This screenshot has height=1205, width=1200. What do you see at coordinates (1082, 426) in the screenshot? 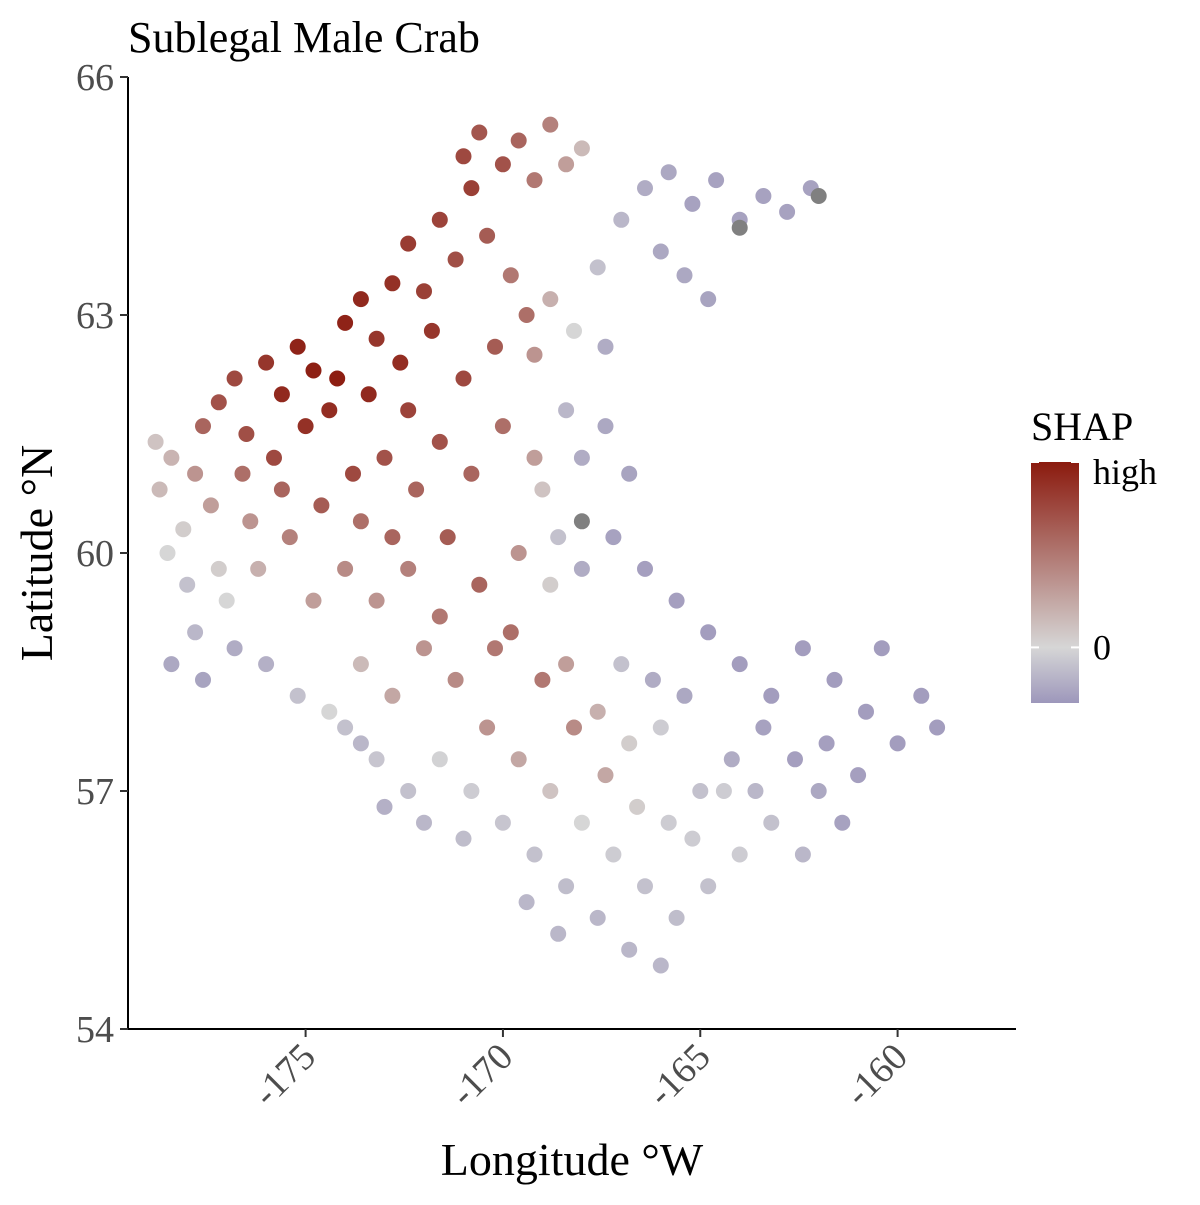
I see `legend-title: SHAP` at bounding box center [1082, 426].